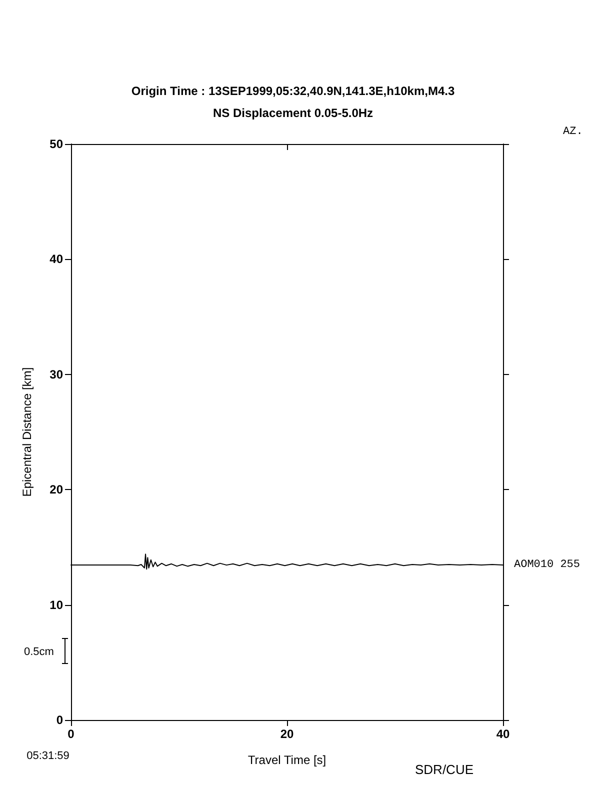 The image size is (612, 792). Describe the element at coordinates (48, 756) in the screenshot. I see `text: 05:31:59` at that location.